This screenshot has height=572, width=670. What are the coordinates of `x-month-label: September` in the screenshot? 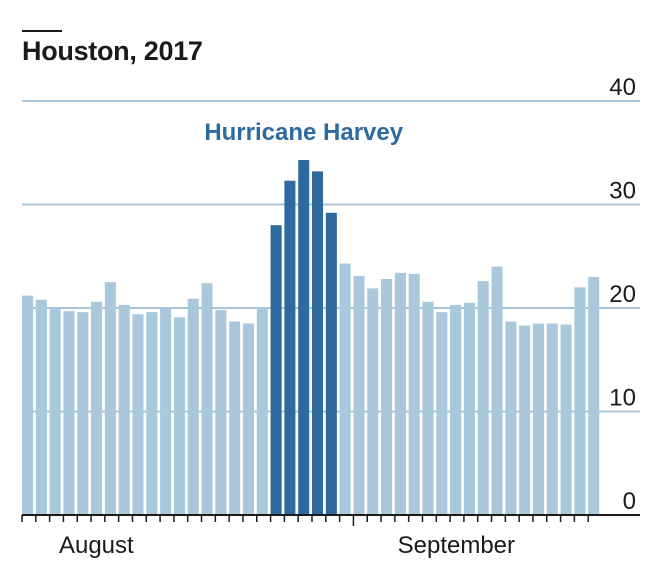 It's located at (456, 545).